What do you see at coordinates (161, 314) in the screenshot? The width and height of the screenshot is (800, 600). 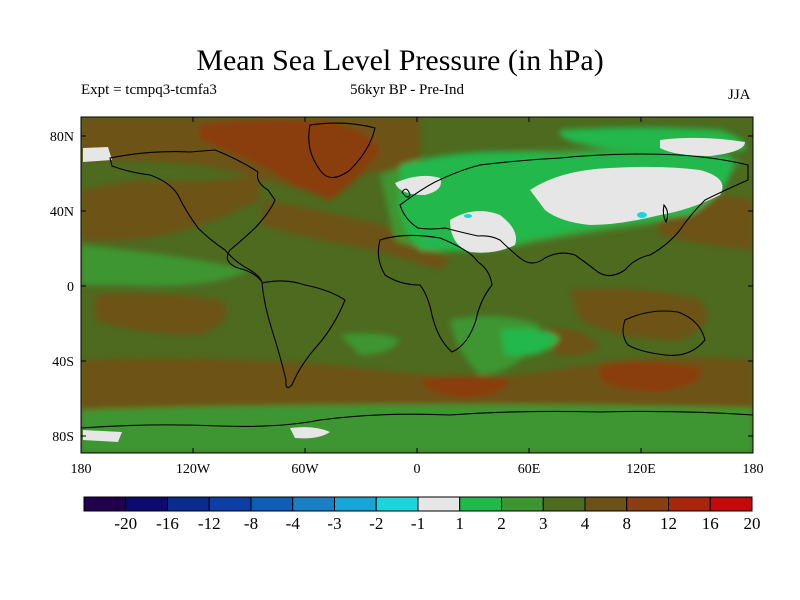 I see `field-brown-southpacific-w` at bounding box center [161, 314].